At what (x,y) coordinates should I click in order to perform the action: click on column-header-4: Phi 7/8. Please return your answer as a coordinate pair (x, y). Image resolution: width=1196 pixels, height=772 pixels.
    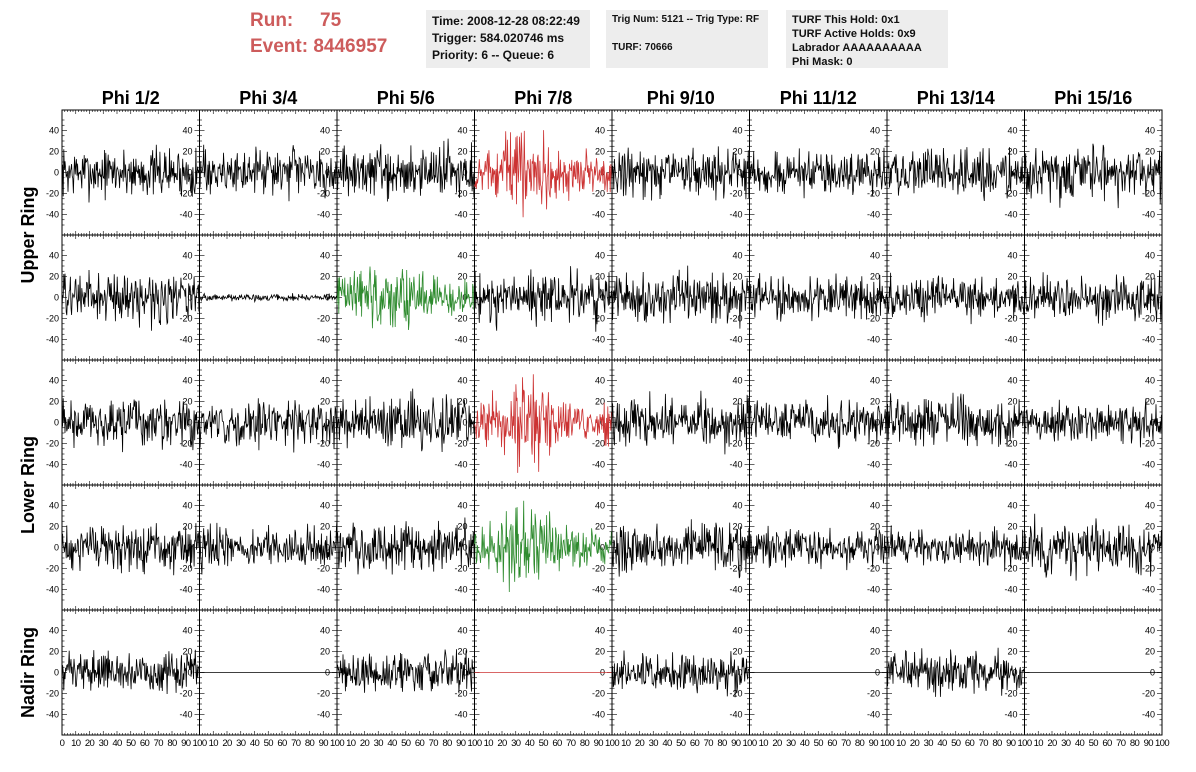
    Looking at the image, I should click on (543, 98).